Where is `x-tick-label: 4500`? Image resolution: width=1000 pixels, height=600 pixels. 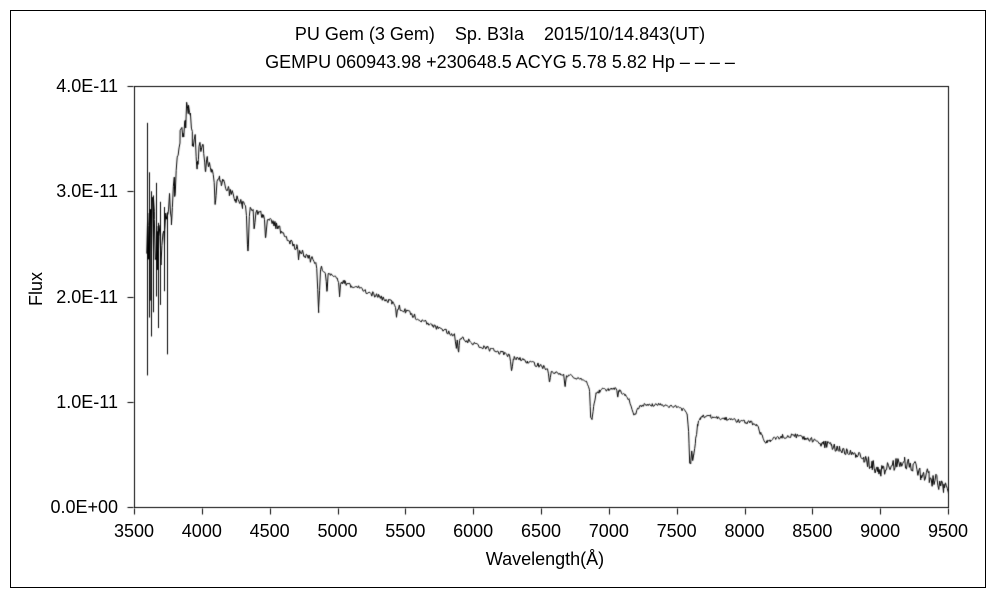
x-tick-label: 4500 is located at coordinates (269, 531).